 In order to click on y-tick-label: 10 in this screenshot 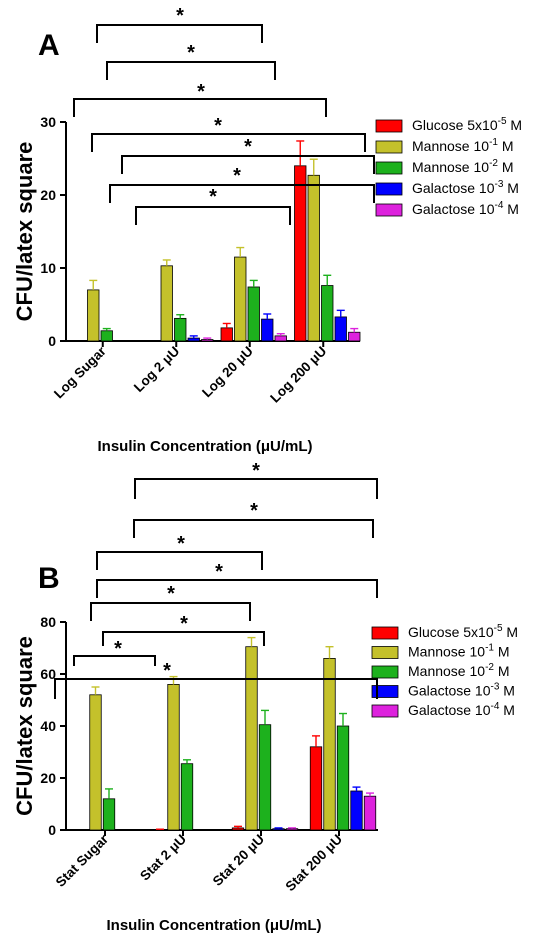, I will do `click(48, 268)`.